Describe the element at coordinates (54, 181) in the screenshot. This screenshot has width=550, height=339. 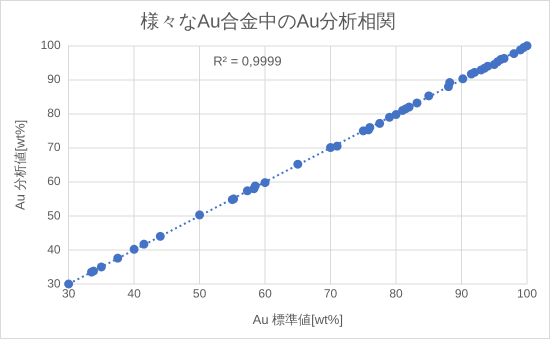
I see `y-tick-label: 60` at that location.